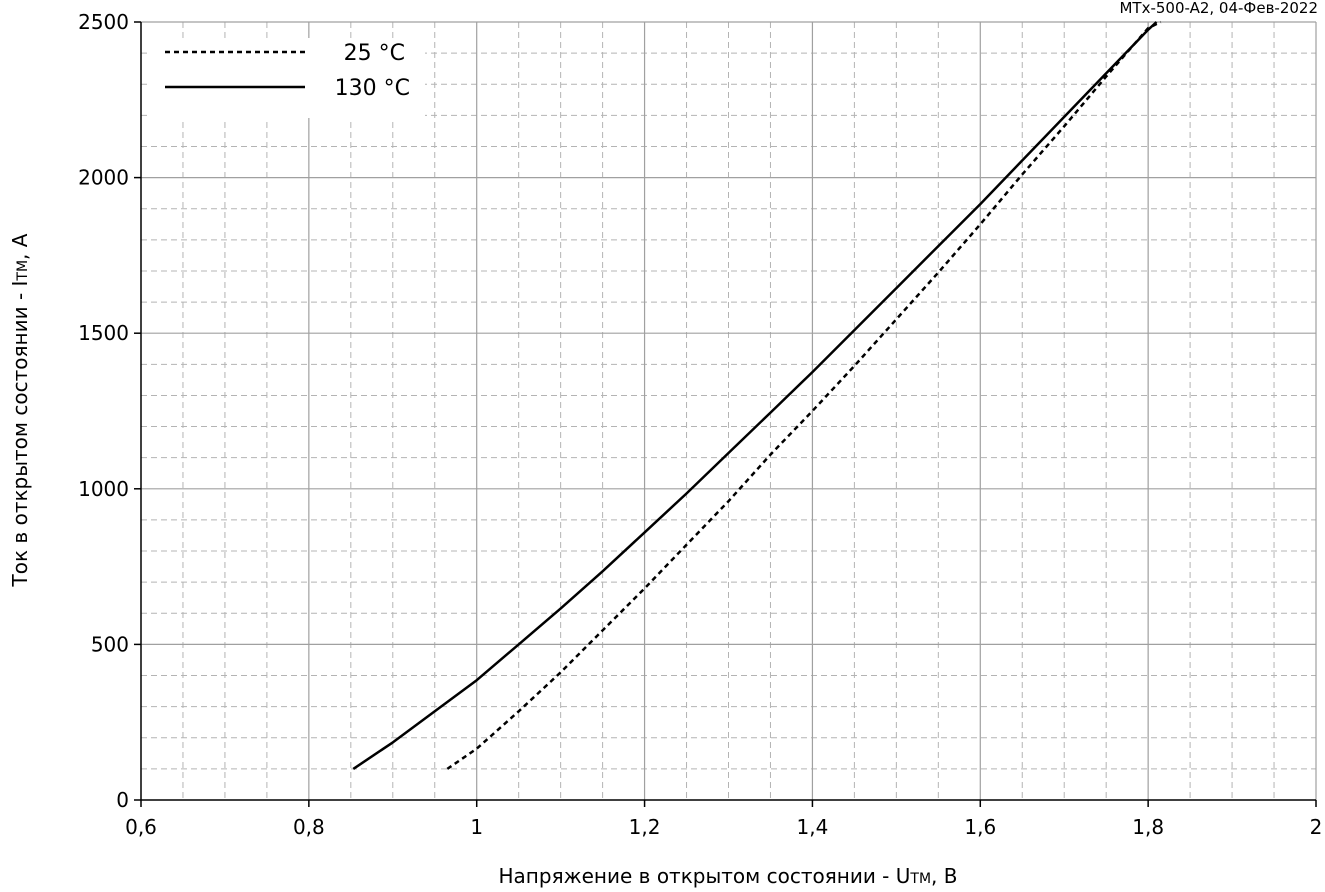 This screenshot has width=1325, height=892. What do you see at coordinates (23, 271) in the screenshot?
I see `y-axis-title-sub: TM` at bounding box center [23, 271].